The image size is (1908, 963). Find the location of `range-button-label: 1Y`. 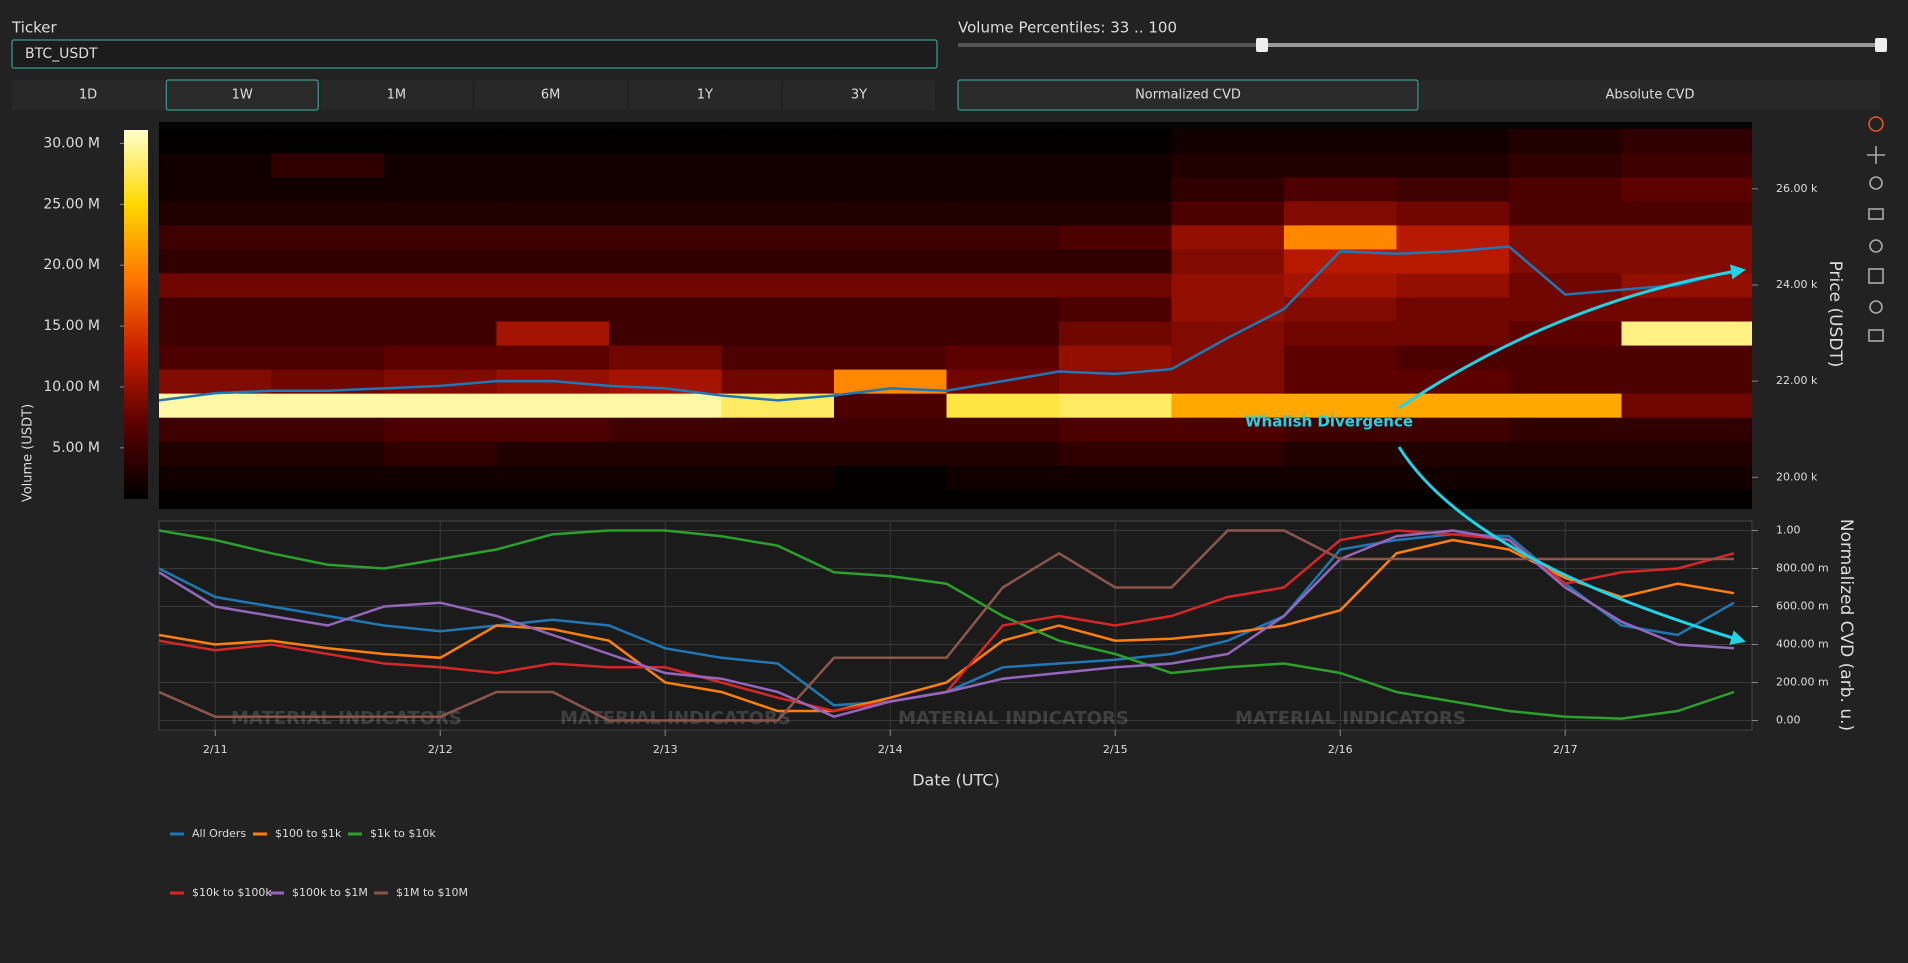

range-button-label: 1Y is located at coordinates (705, 95).